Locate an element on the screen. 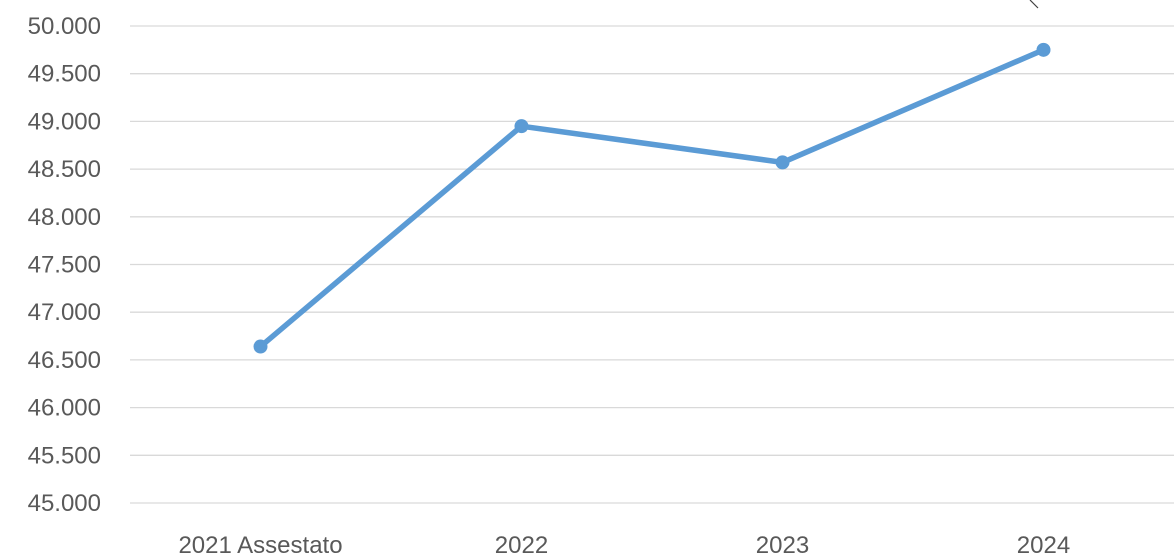  y-tick-label: 50.000 is located at coordinates (64, 26).